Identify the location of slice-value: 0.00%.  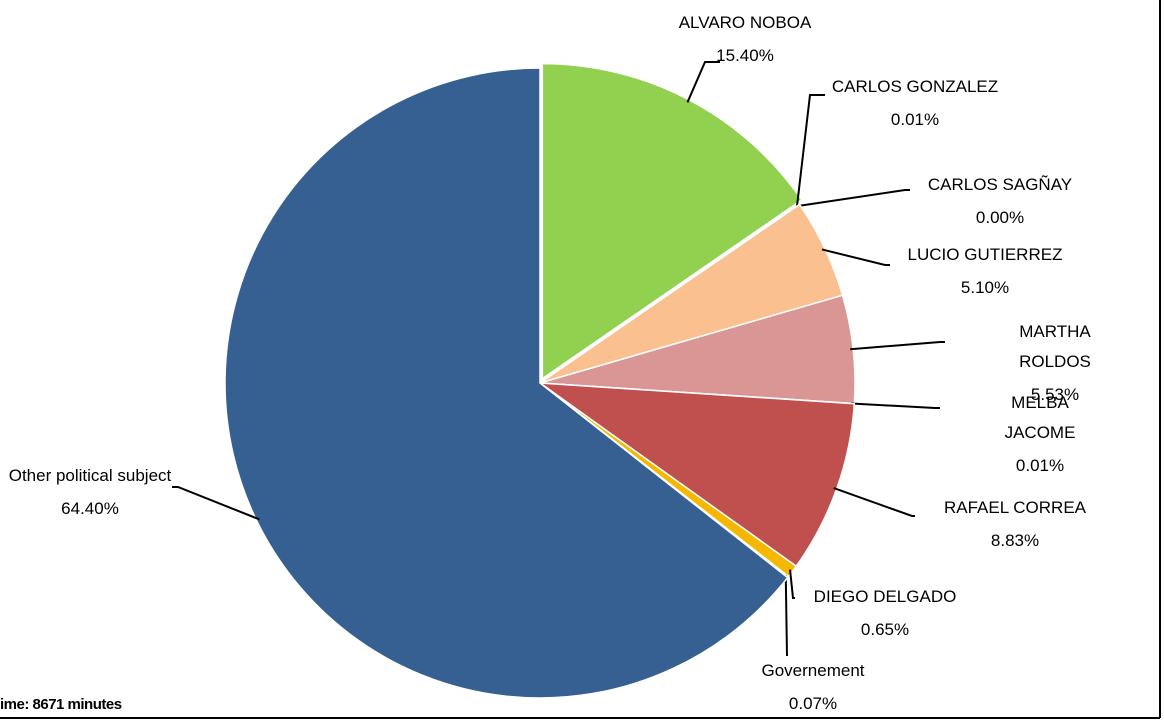
(1000, 217).